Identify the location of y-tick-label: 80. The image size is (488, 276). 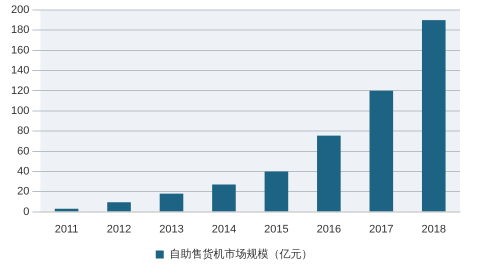
(23, 131).